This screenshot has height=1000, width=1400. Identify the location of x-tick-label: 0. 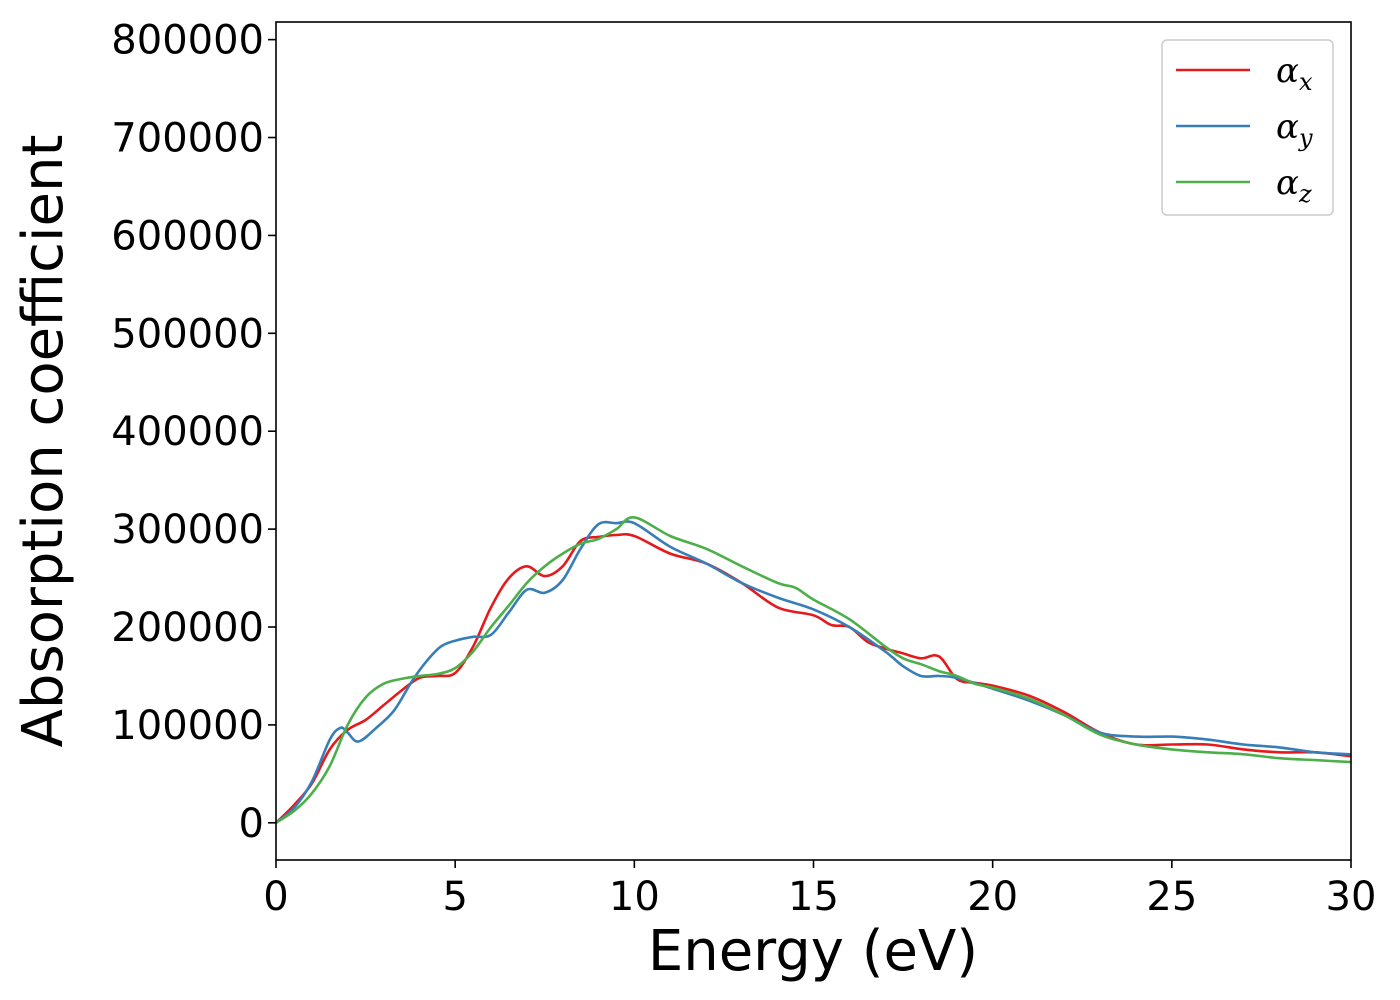
(275, 897).